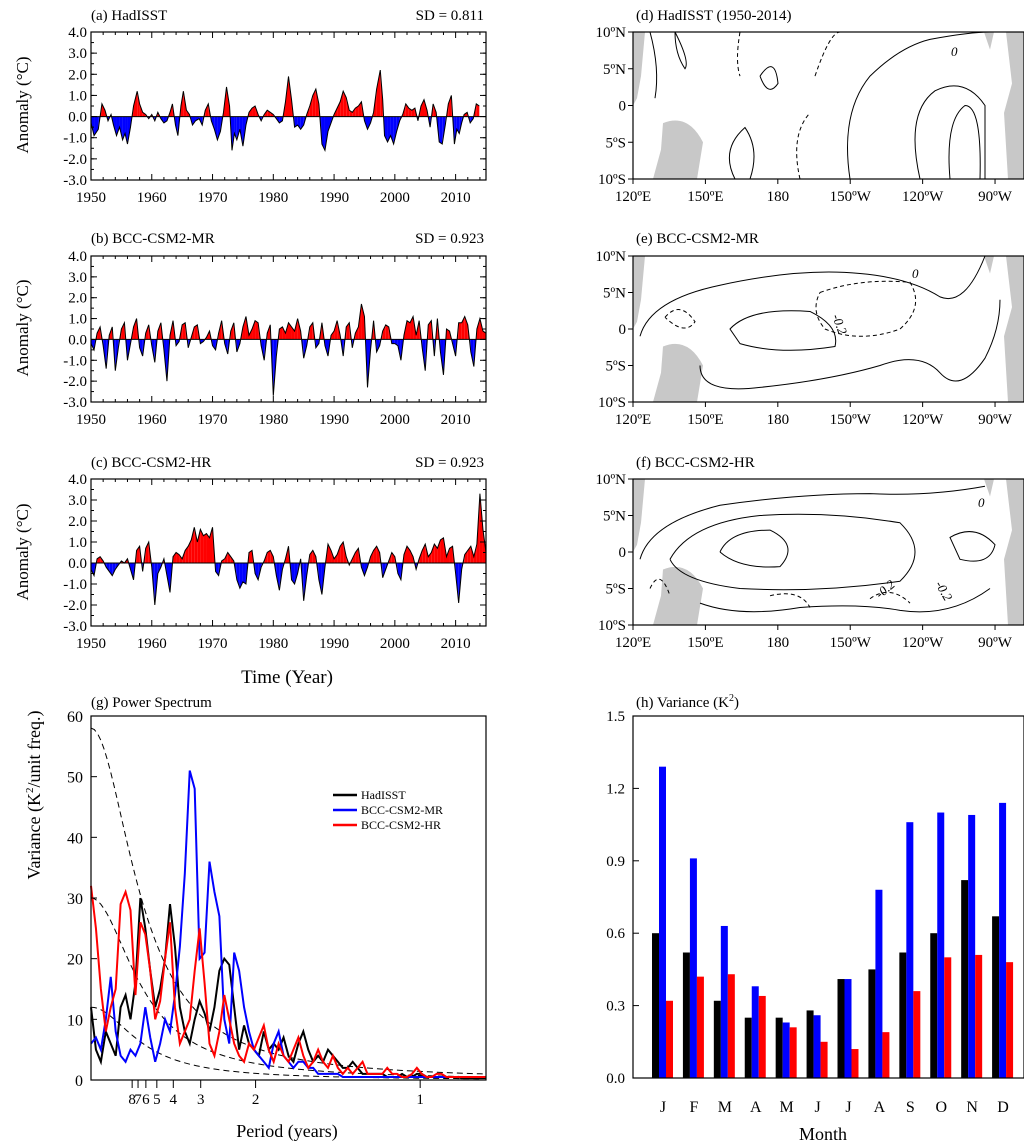 The image size is (1024, 1144). I want to click on x-tick-label: 5, so click(157, 1100).